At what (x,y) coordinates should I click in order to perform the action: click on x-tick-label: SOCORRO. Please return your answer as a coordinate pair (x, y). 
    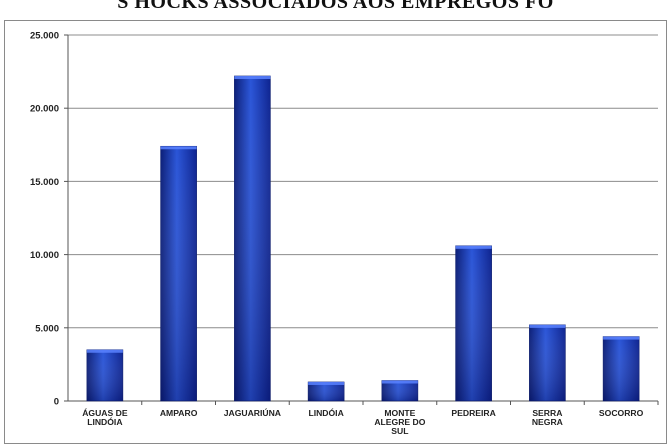
    Looking at the image, I should click on (621, 413).